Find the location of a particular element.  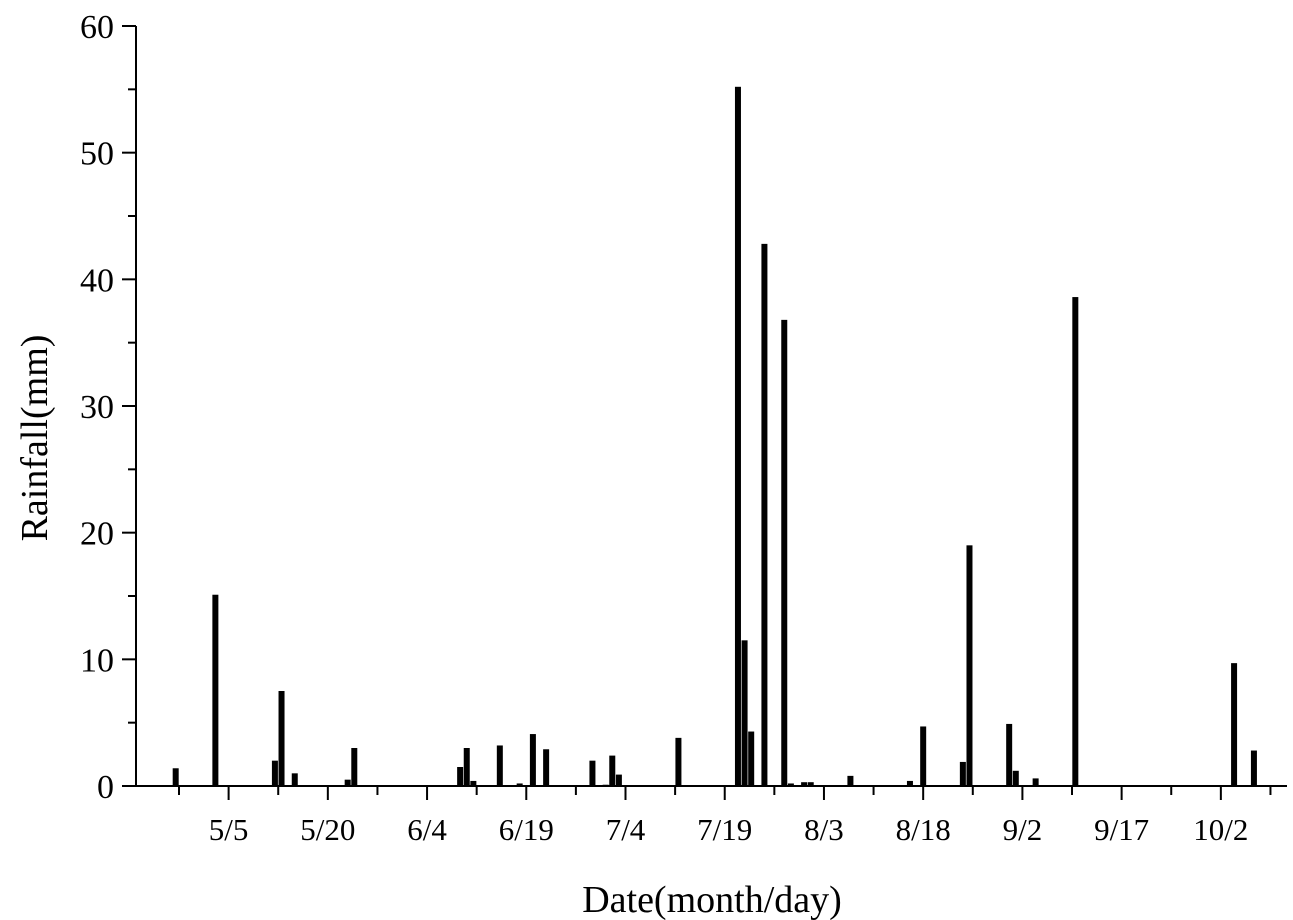

x-tick-label: 6/19 is located at coordinates (526, 829).